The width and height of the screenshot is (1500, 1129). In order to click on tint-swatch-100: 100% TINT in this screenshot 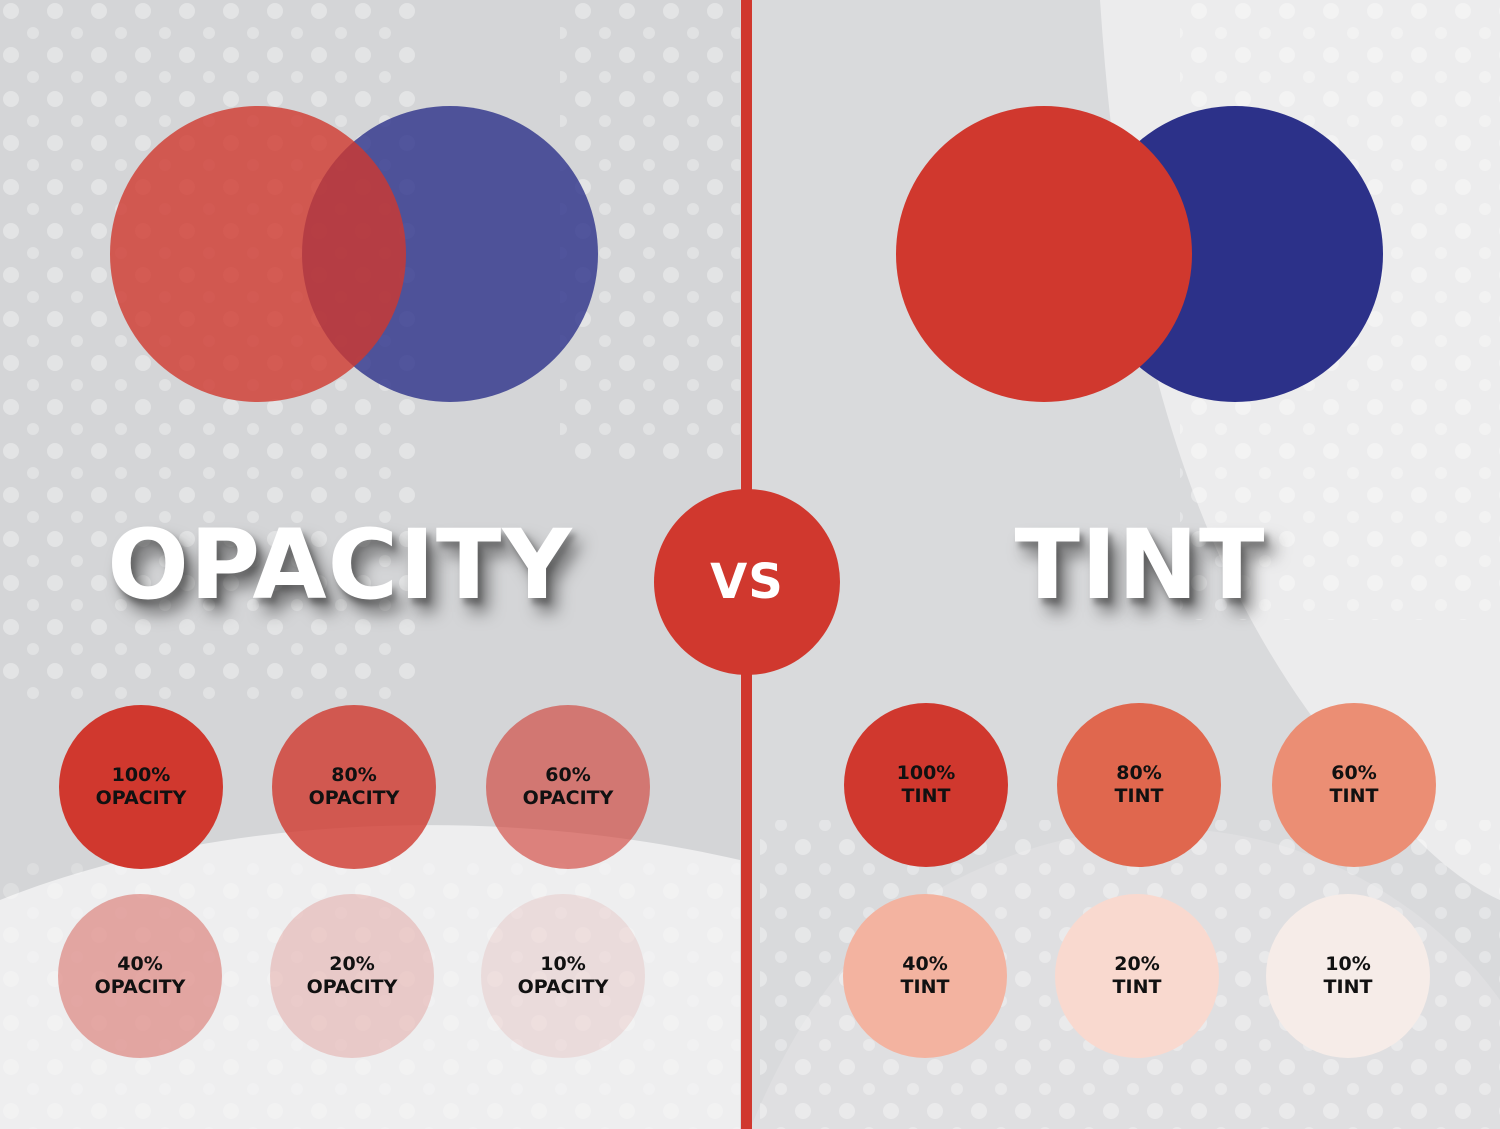, I will do `click(926, 785)`.